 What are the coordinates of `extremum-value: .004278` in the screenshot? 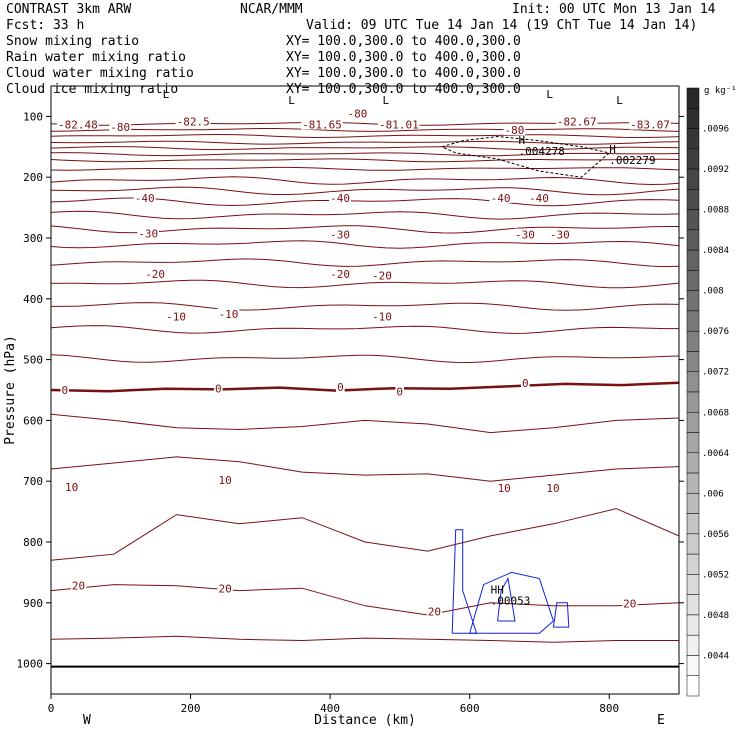 It's located at (542, 151).